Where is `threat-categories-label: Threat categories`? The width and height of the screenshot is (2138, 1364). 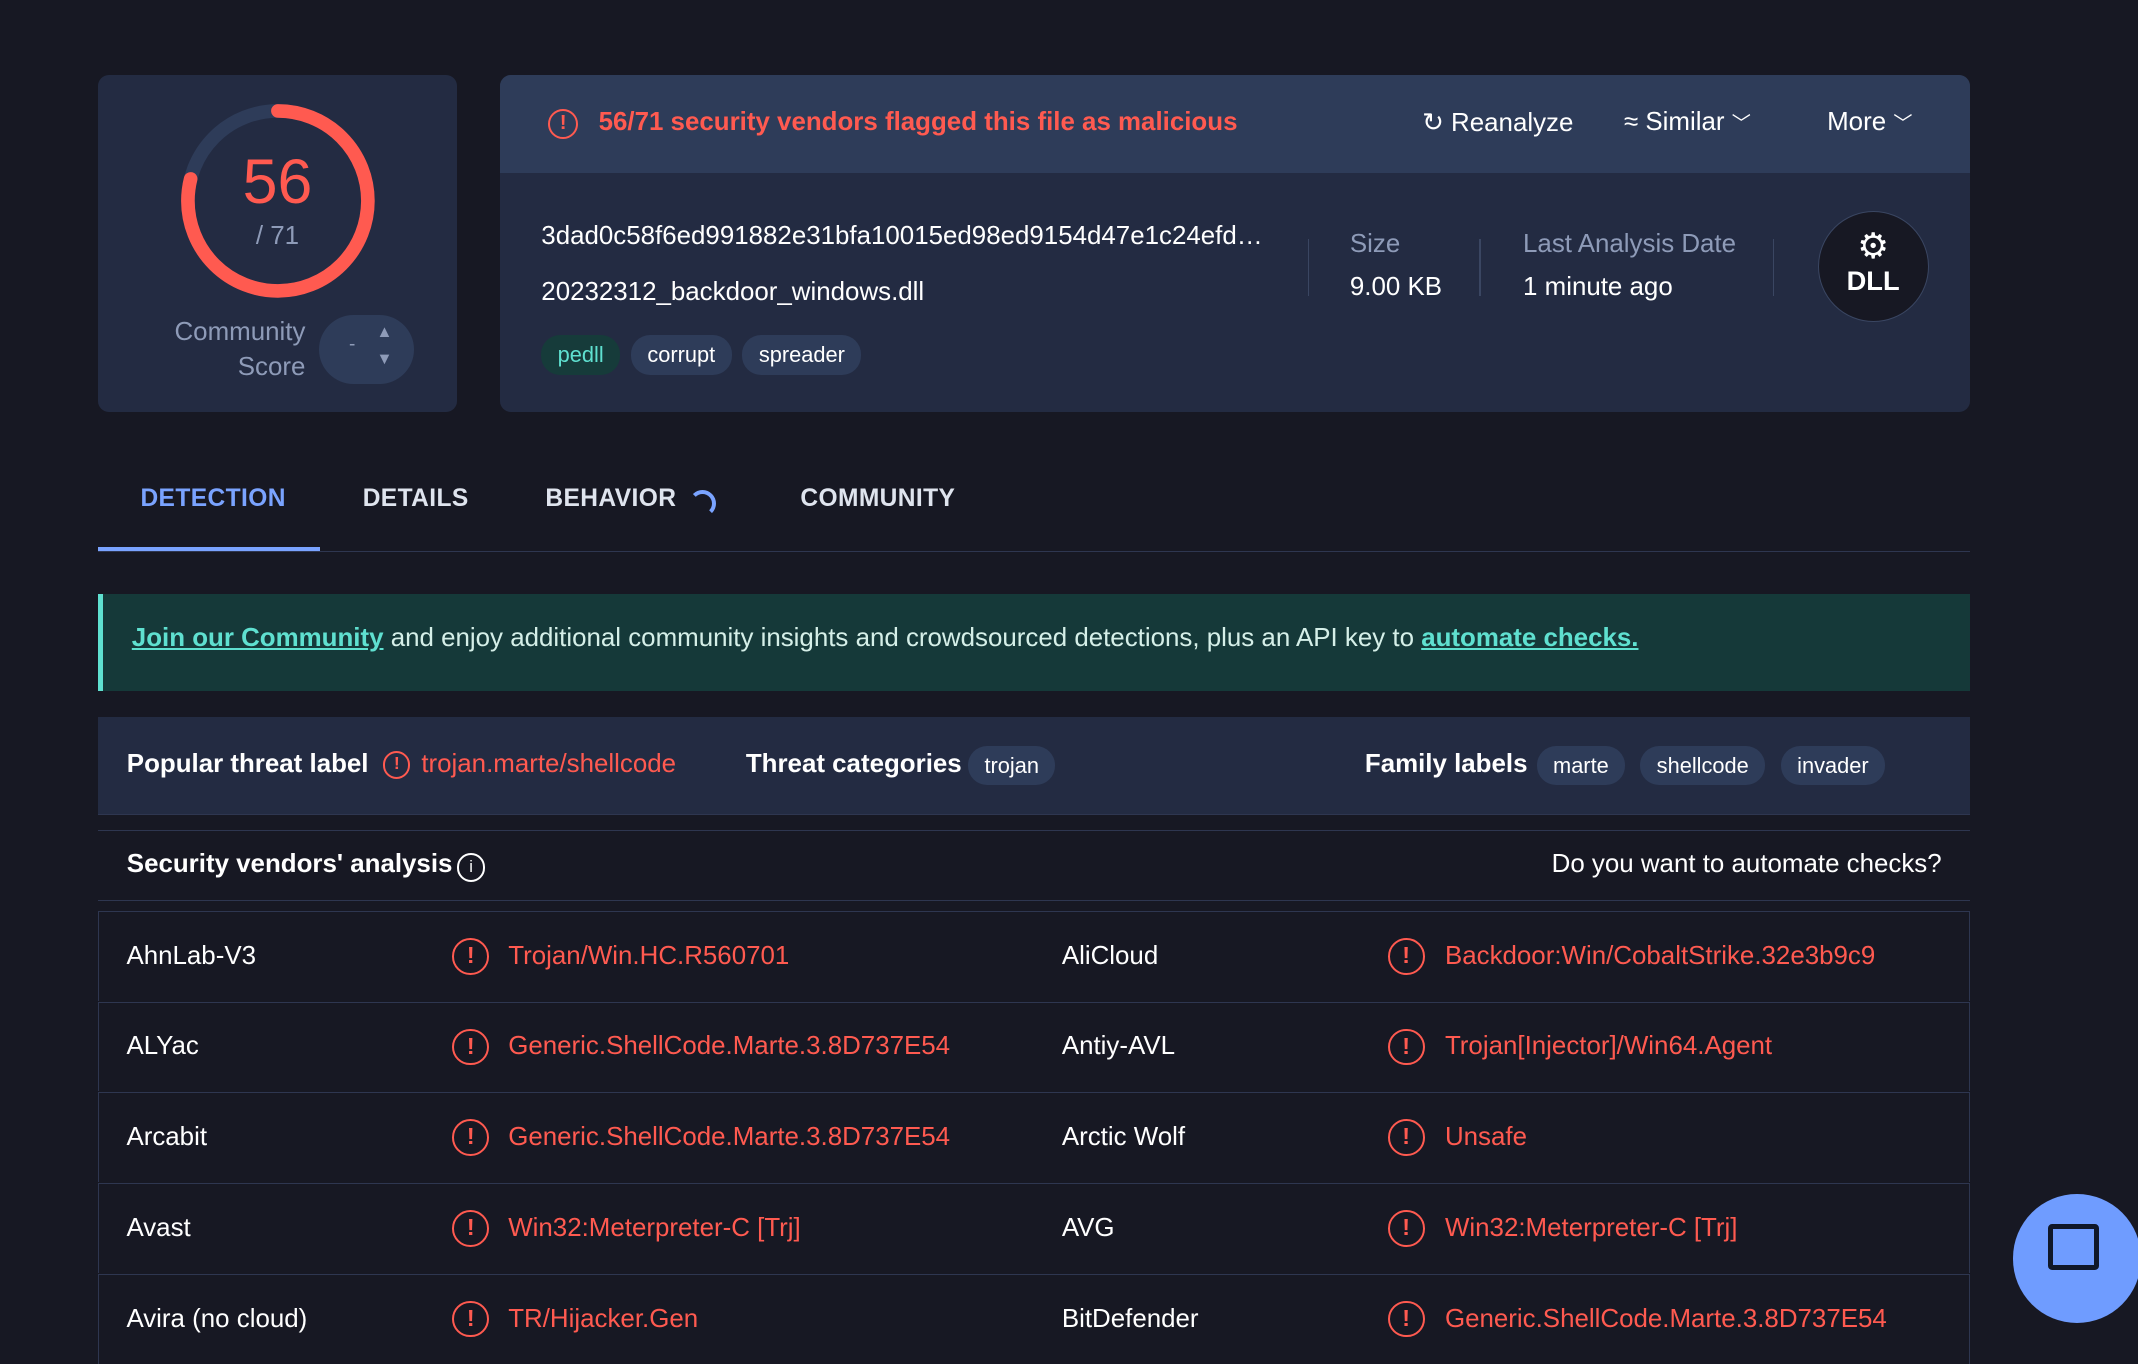 threat-categories-label: Threat categories is located at coordinates (853, 763).